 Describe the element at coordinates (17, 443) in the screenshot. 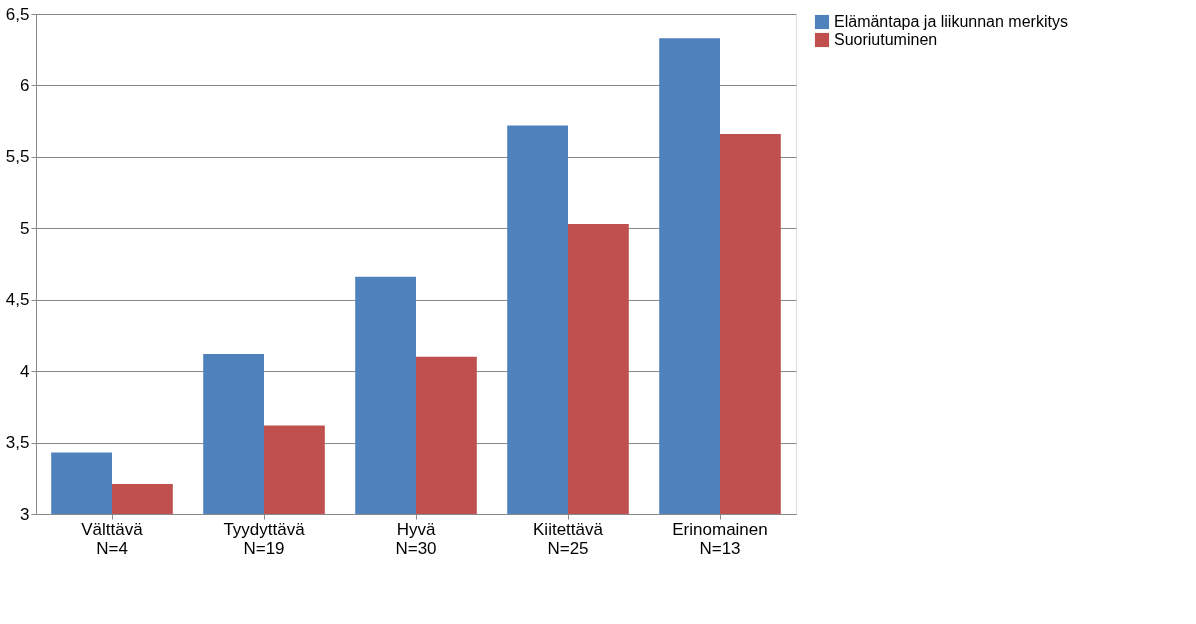

I see `y-tick-label: 3,5` at that location.